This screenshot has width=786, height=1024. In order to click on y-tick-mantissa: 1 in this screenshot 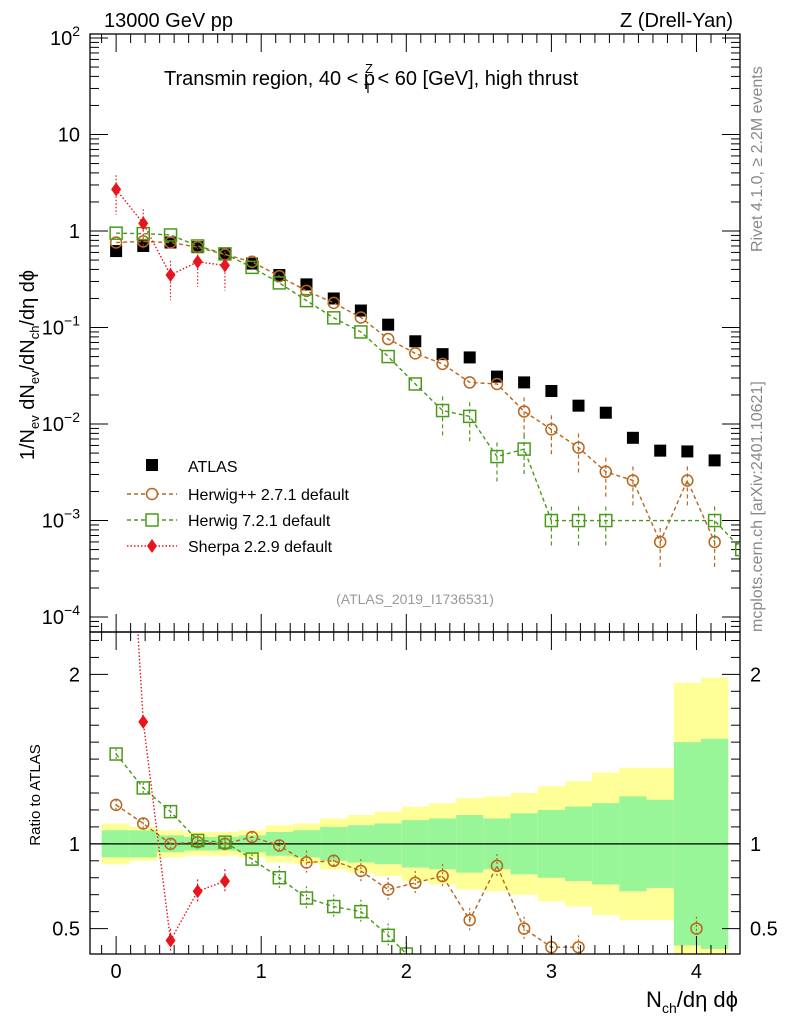, I will do `click(74, 232)`.